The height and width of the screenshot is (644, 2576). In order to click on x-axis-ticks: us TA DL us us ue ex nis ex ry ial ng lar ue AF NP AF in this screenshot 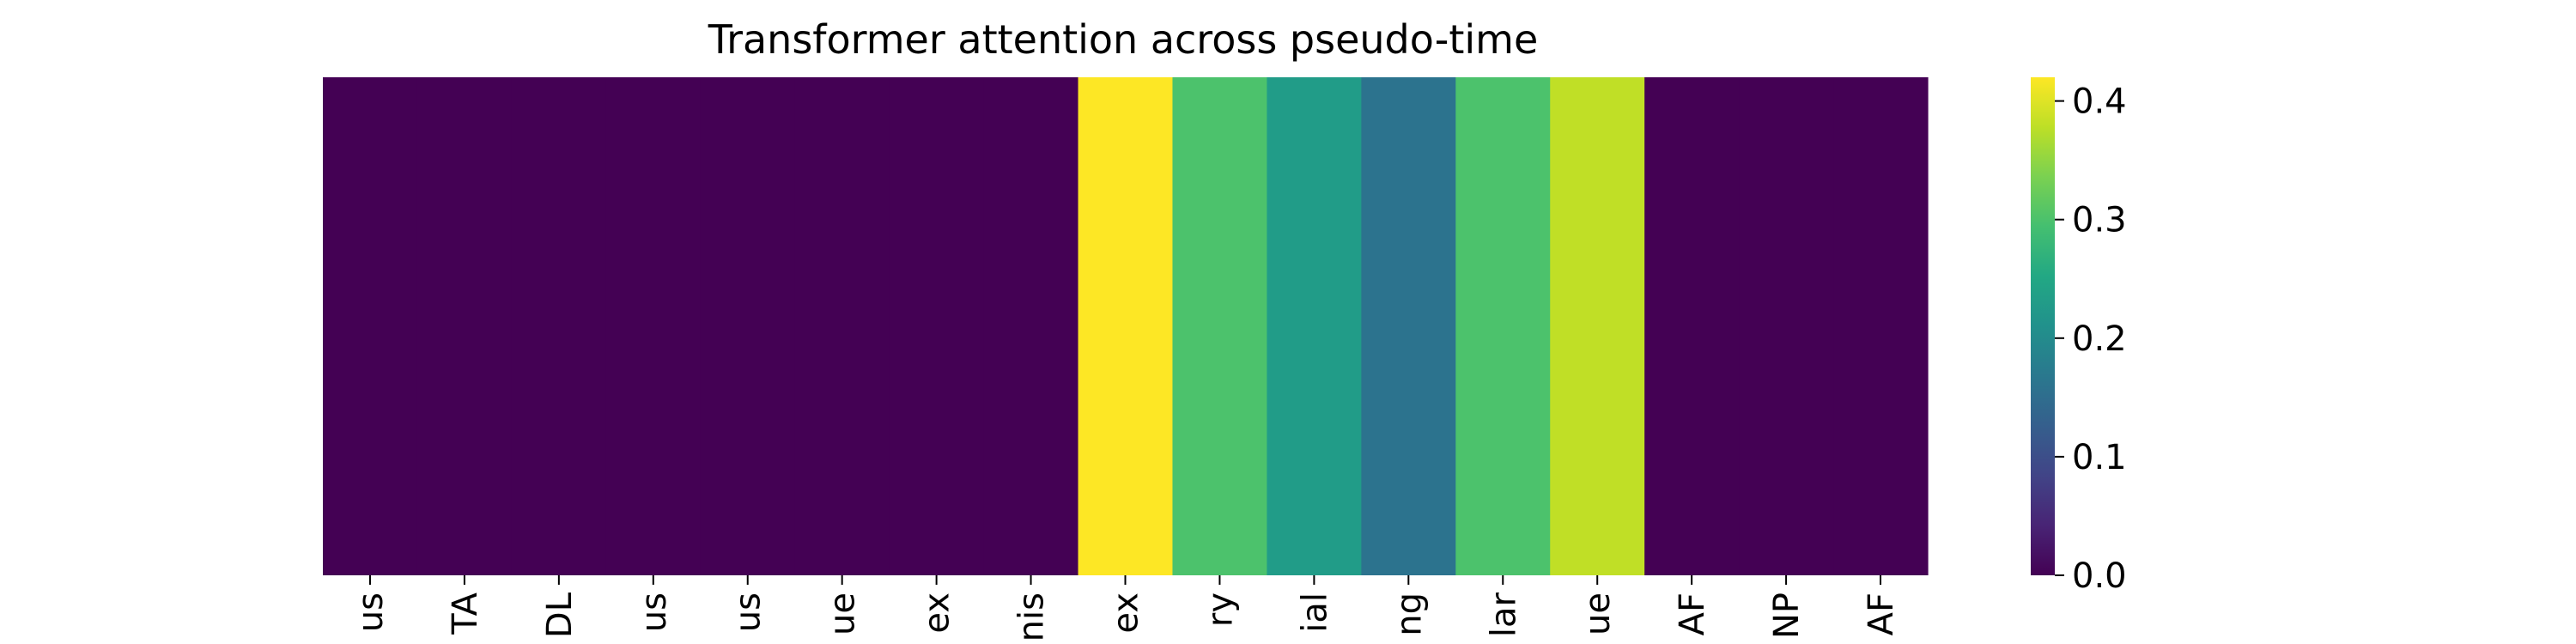, I will do `click(1126, 608)`.